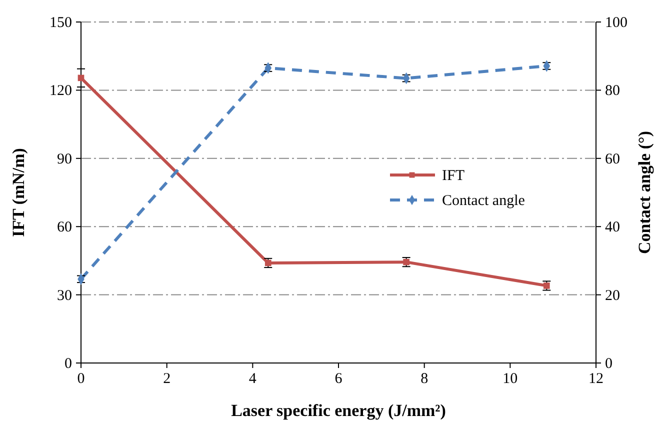 The image size is (662, 422). What do you see at coordinates (18, 192) in the screenshot?
I see `y-axis-title: IFT (mN/m)` at bounding box center [18, 192].